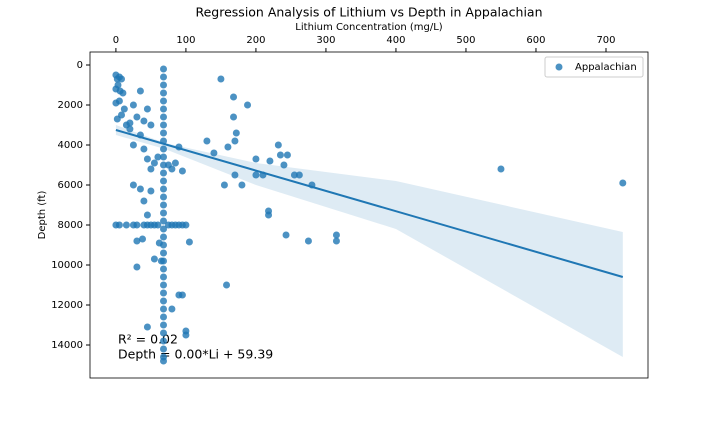  Describe the element at coordinates (395, 40) in the screenshot. I see `x-tick-label: 400` at that location.